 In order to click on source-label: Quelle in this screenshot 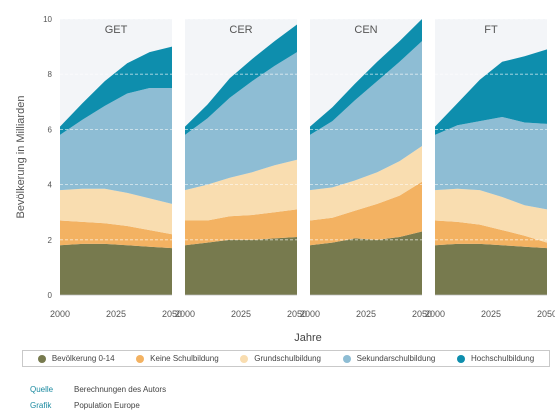, I will do `click(42, 389)`.